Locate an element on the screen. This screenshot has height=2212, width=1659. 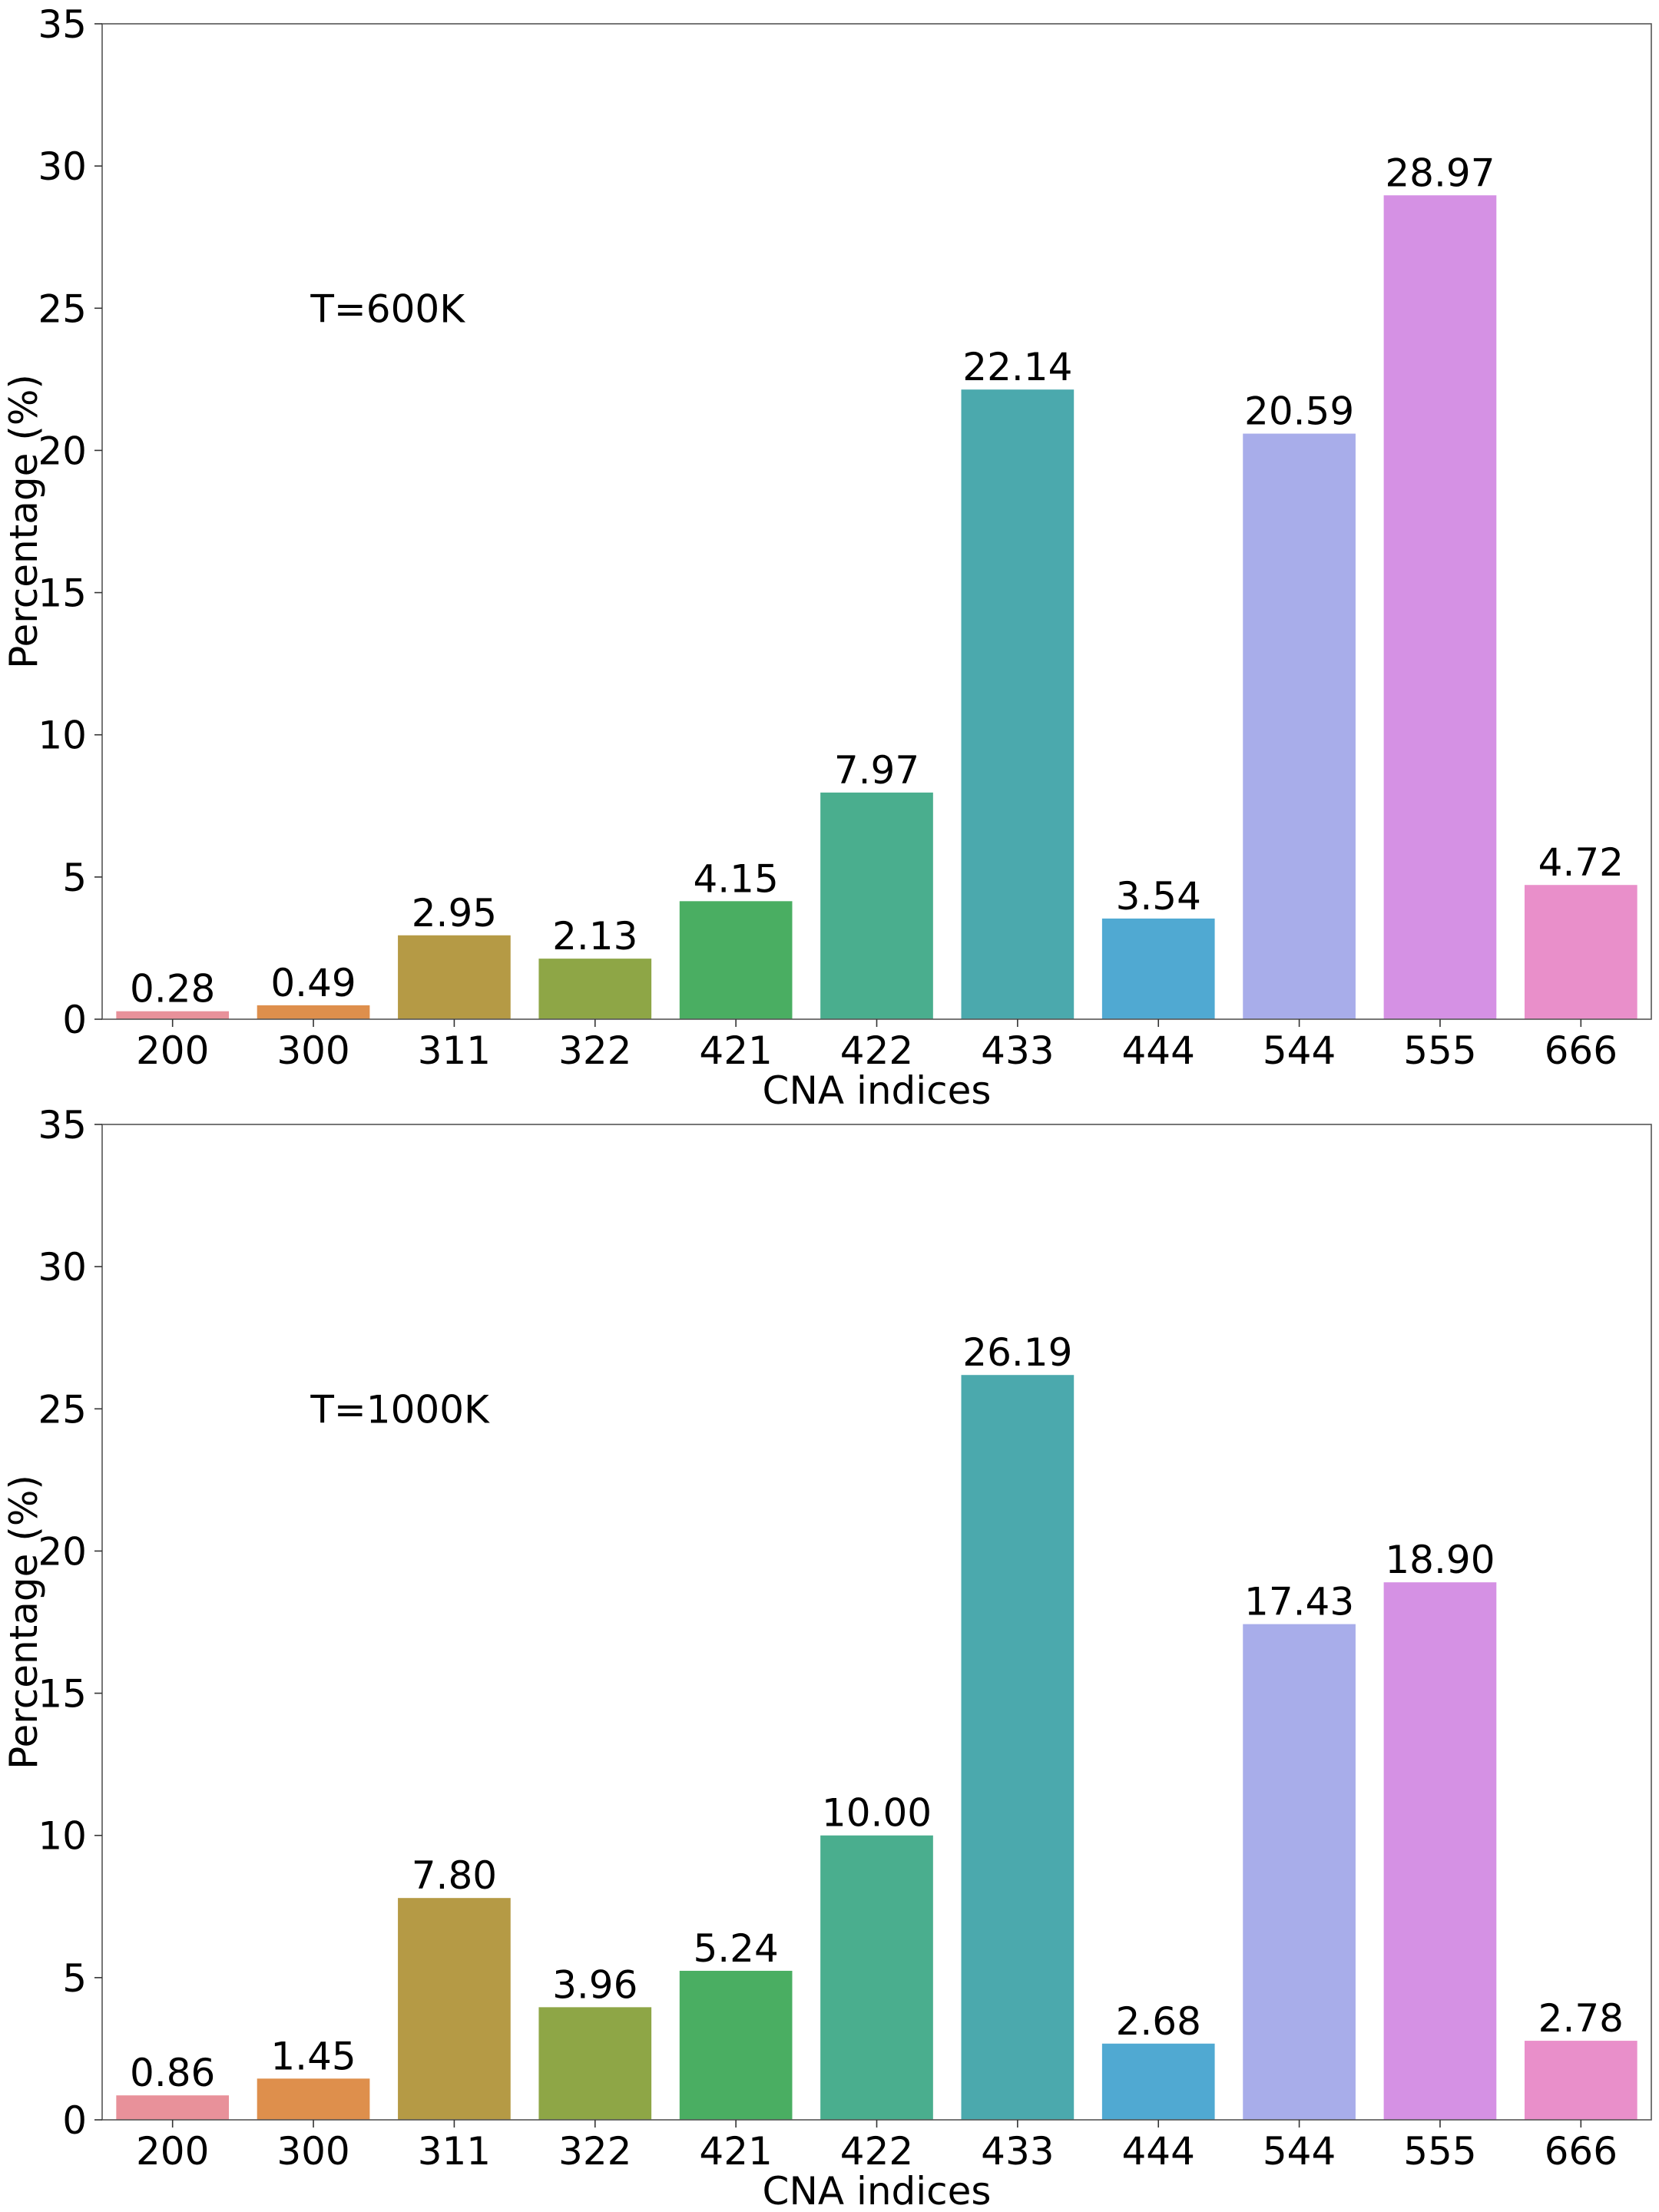
temperature-annotation: T=1000K is located at coordinates (400, 1409).